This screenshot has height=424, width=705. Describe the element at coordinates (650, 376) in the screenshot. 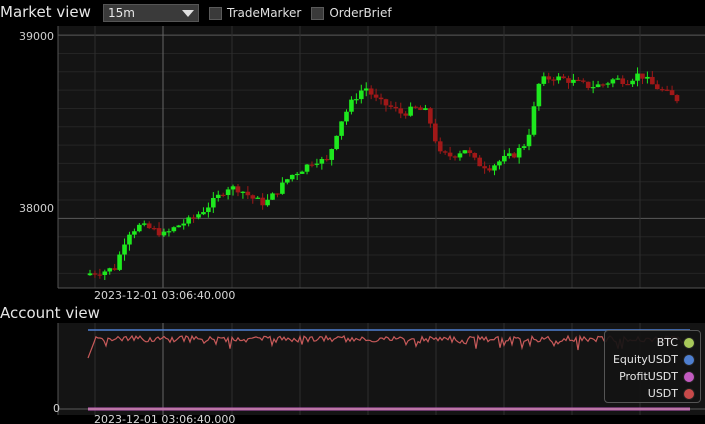

I see `legend-item-profitusdt: ProfitUSDT` at that location.